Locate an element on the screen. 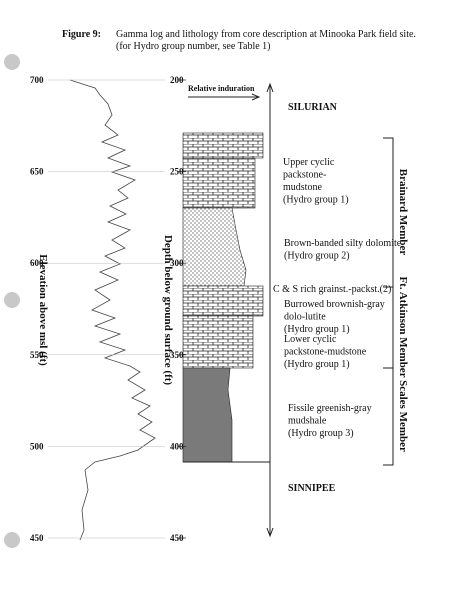 This screenshot has width=462, height=604. lithology-label: (Hydro group 3) is located at coordinates (321, 433).